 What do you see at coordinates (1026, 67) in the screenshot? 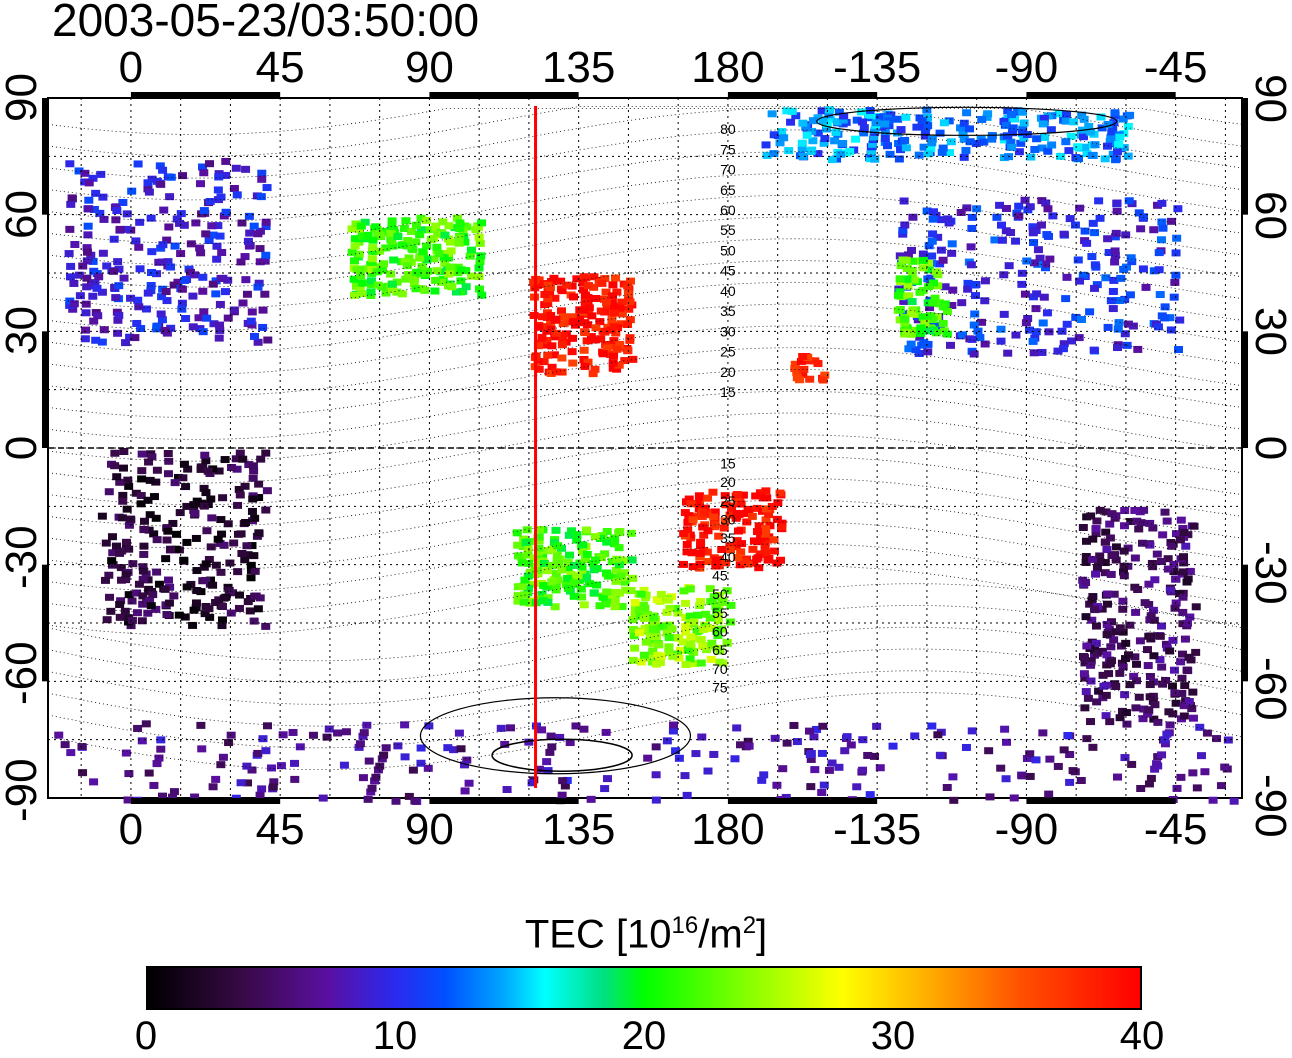
I see `lon-tick-top: -90` at bounding box center [1026, 67].